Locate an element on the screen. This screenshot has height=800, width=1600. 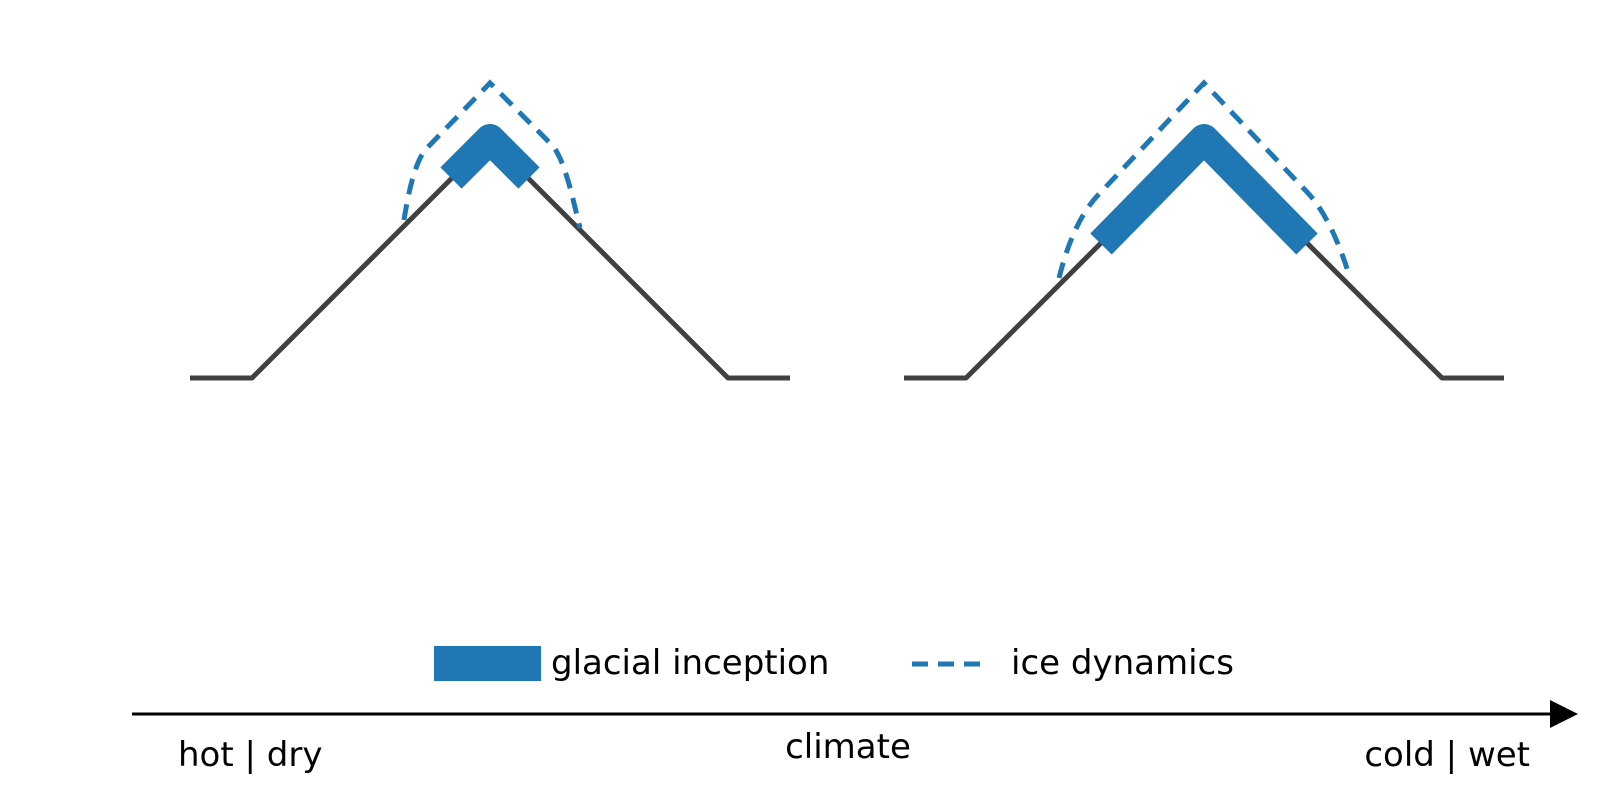
ice-dynamics-right is located at coordinates (1204, 179).